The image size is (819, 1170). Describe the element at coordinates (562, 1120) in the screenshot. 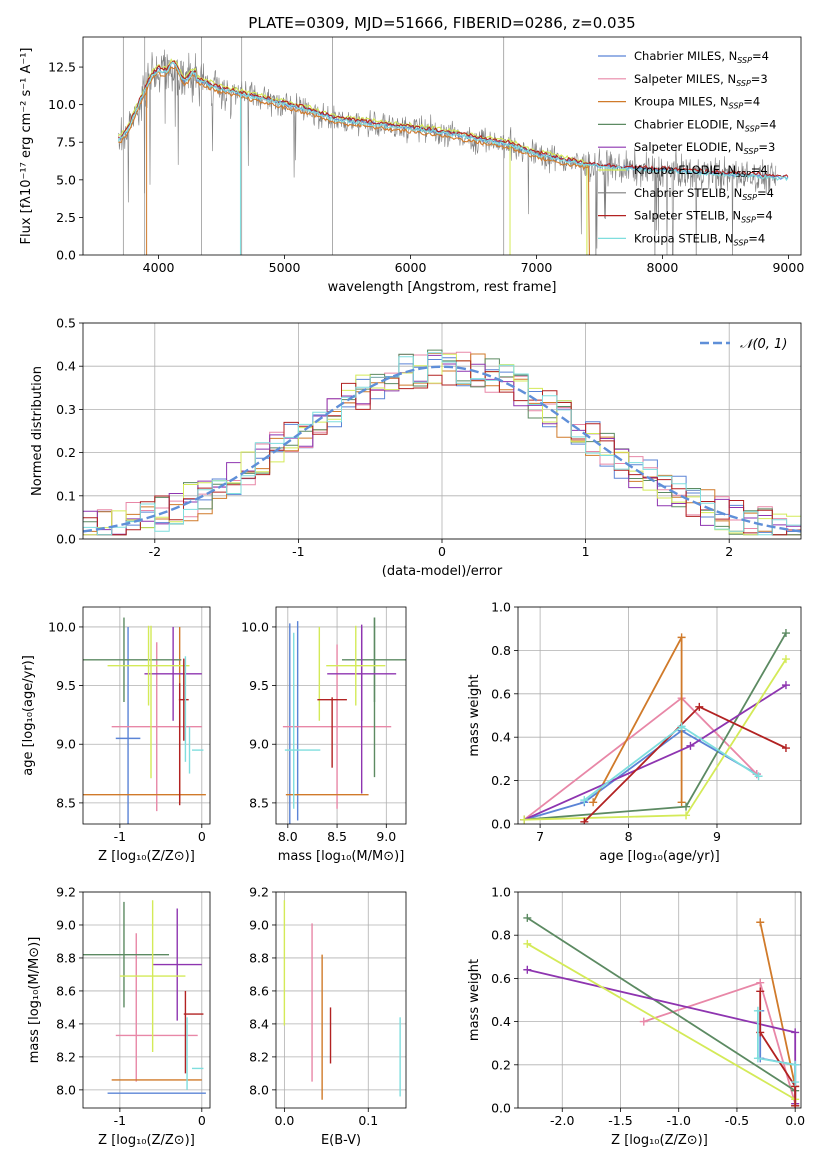

I see `x-tick-label: -2.0` at that location.